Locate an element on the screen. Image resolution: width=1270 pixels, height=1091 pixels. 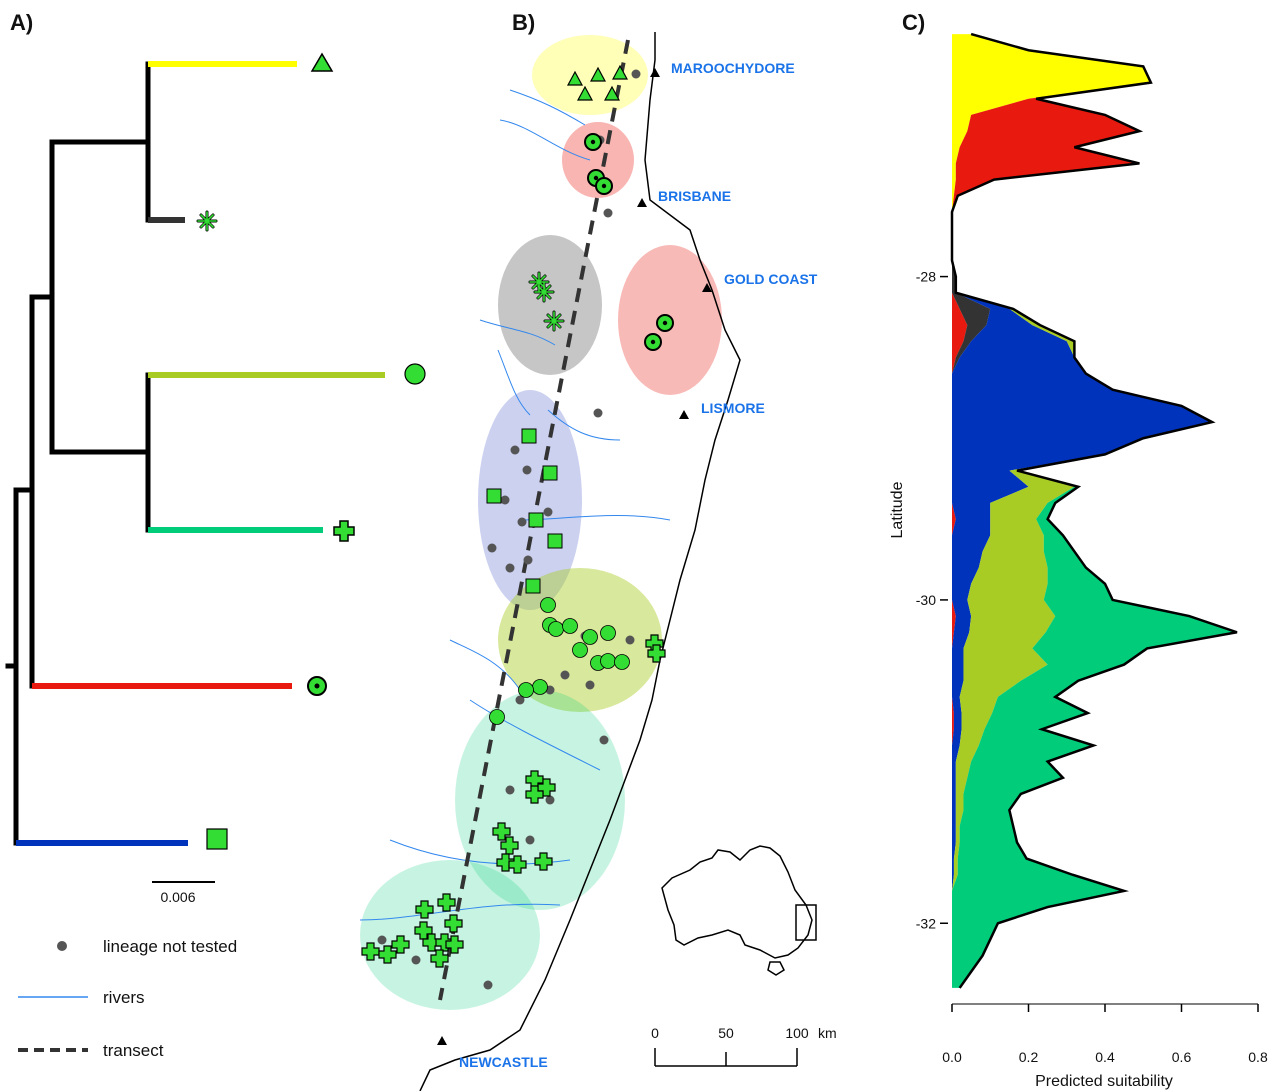
dotted-circle-icon is located at coordinates (317, 686).